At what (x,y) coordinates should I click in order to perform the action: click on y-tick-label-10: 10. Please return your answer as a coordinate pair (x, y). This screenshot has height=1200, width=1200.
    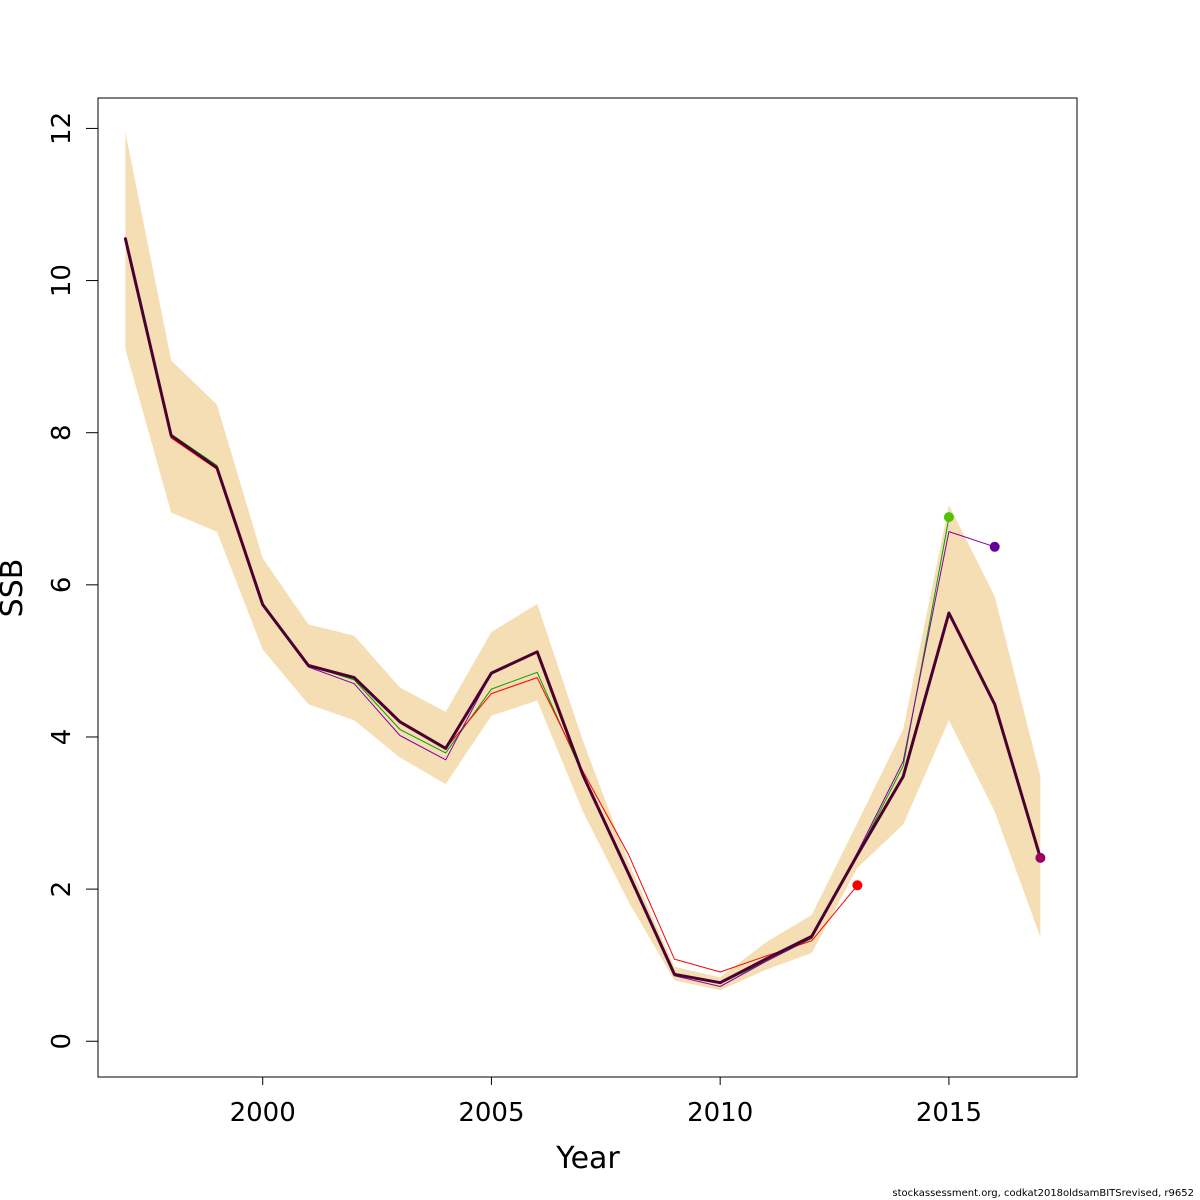
    Looking at the image, I should click on (62, 280).